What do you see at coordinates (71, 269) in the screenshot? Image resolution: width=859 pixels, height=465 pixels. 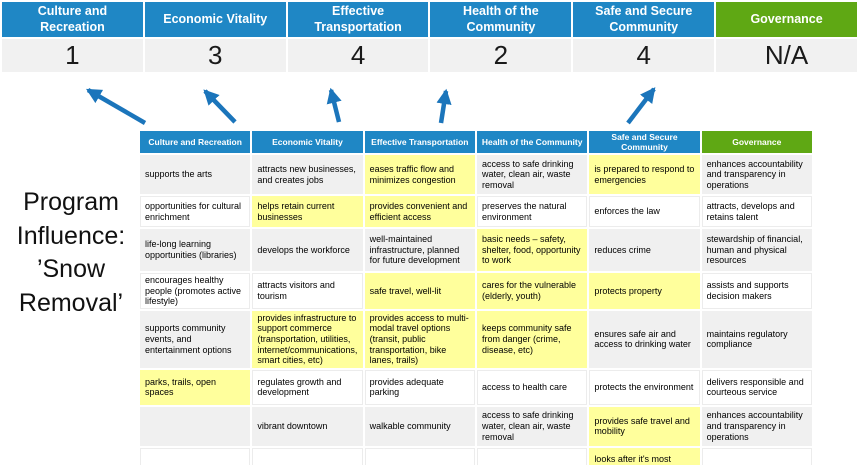 I see `program-label-line-3: ’Snow` at bounding box center [71, 269].